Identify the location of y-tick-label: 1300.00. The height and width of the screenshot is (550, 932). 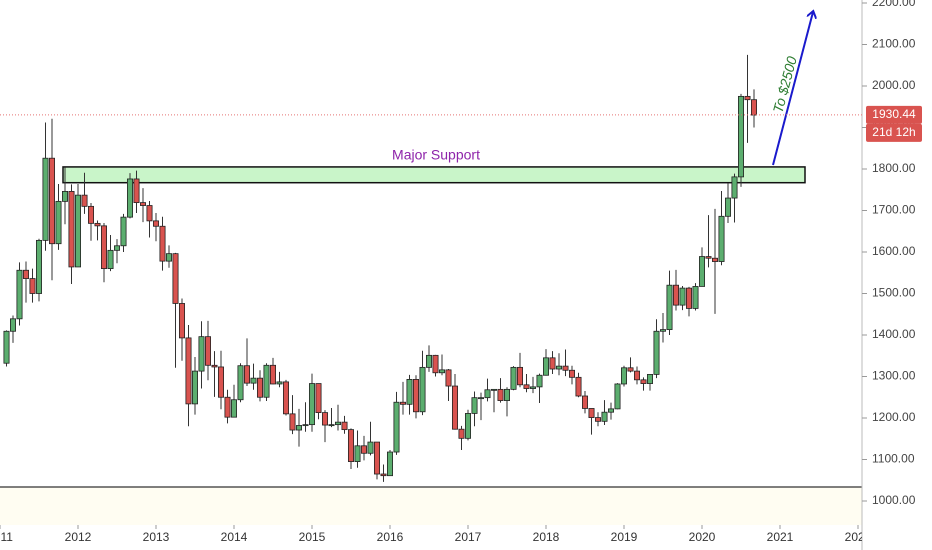
(894, 376).